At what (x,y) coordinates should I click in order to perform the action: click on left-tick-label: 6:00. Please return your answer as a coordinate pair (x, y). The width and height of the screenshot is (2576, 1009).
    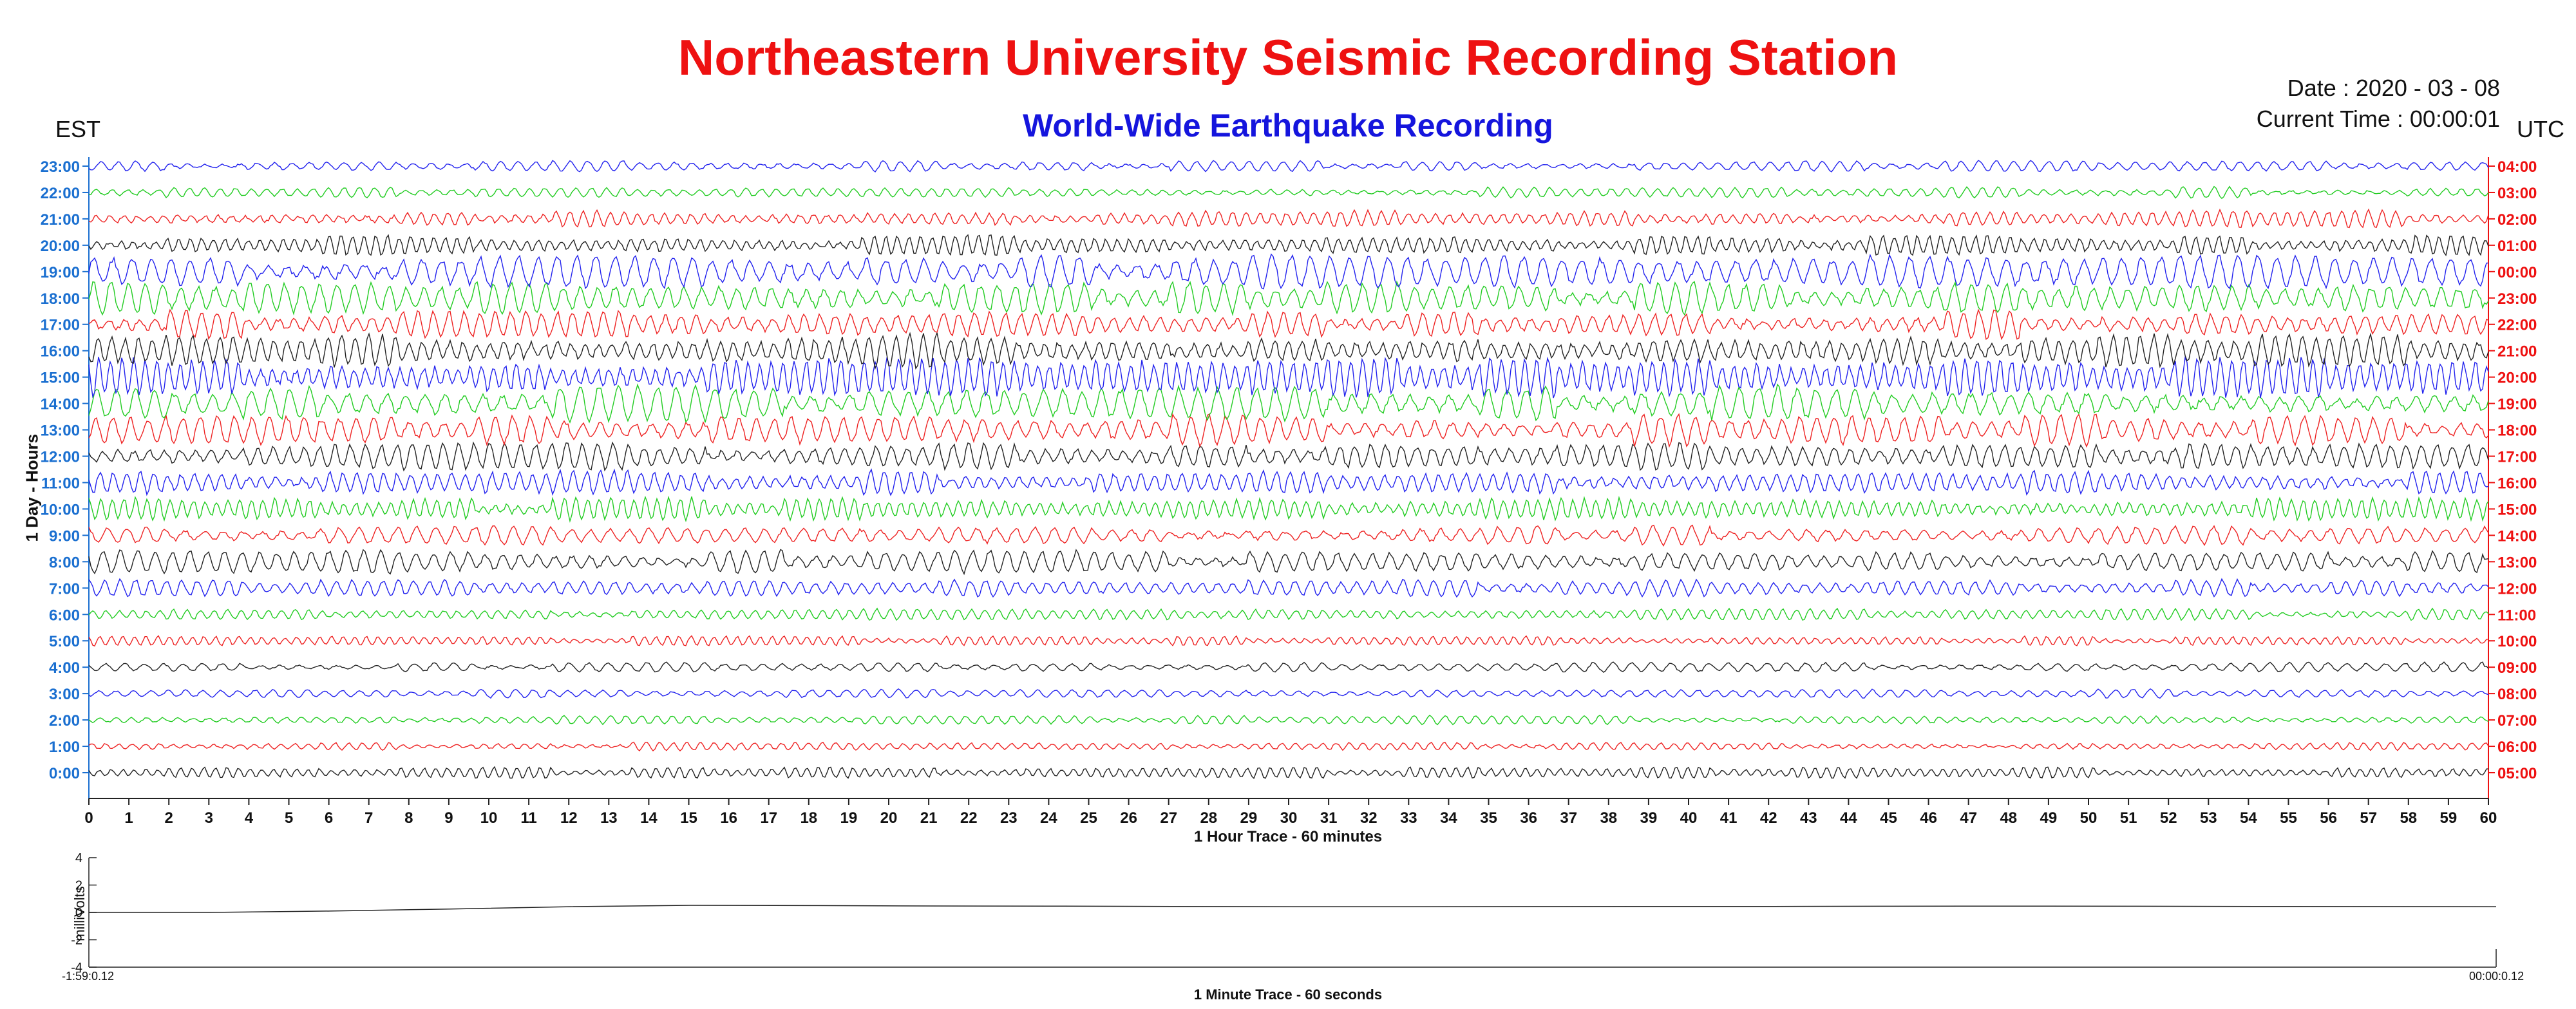
    Looking at the image, I should click on (64, 615).